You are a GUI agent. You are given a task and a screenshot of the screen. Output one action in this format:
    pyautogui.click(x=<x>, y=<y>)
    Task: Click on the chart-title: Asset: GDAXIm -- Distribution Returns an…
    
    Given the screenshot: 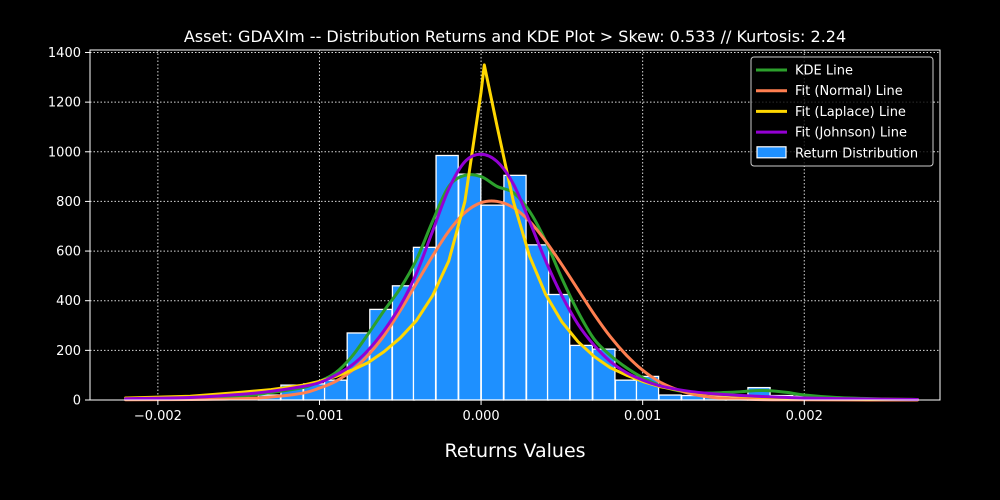 What is the action you would take?
    pyautogui.click(x=515, y=36)
    